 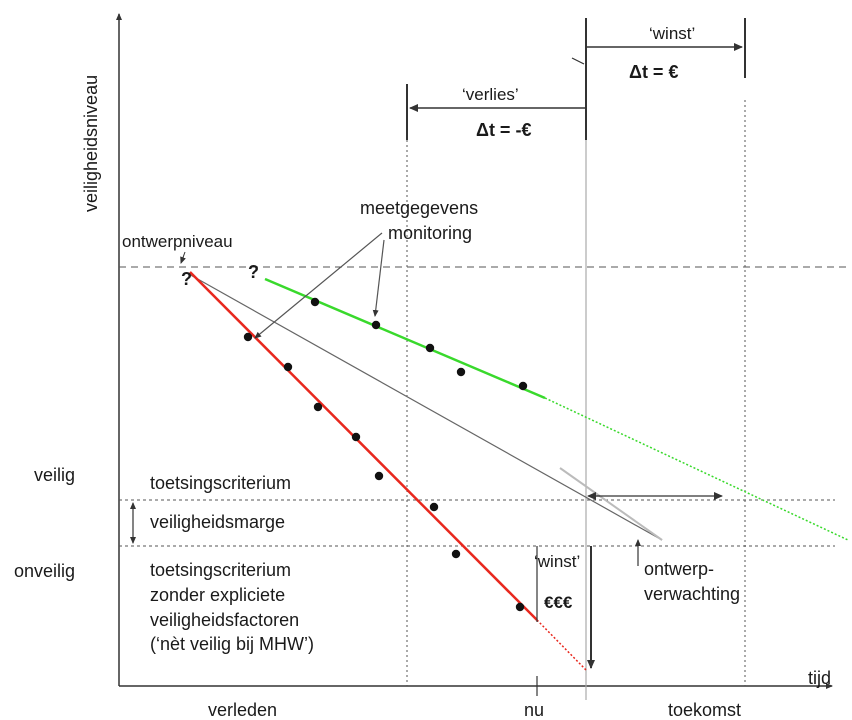 I want to click on design-level-pointer, so click(x=183, y=257).